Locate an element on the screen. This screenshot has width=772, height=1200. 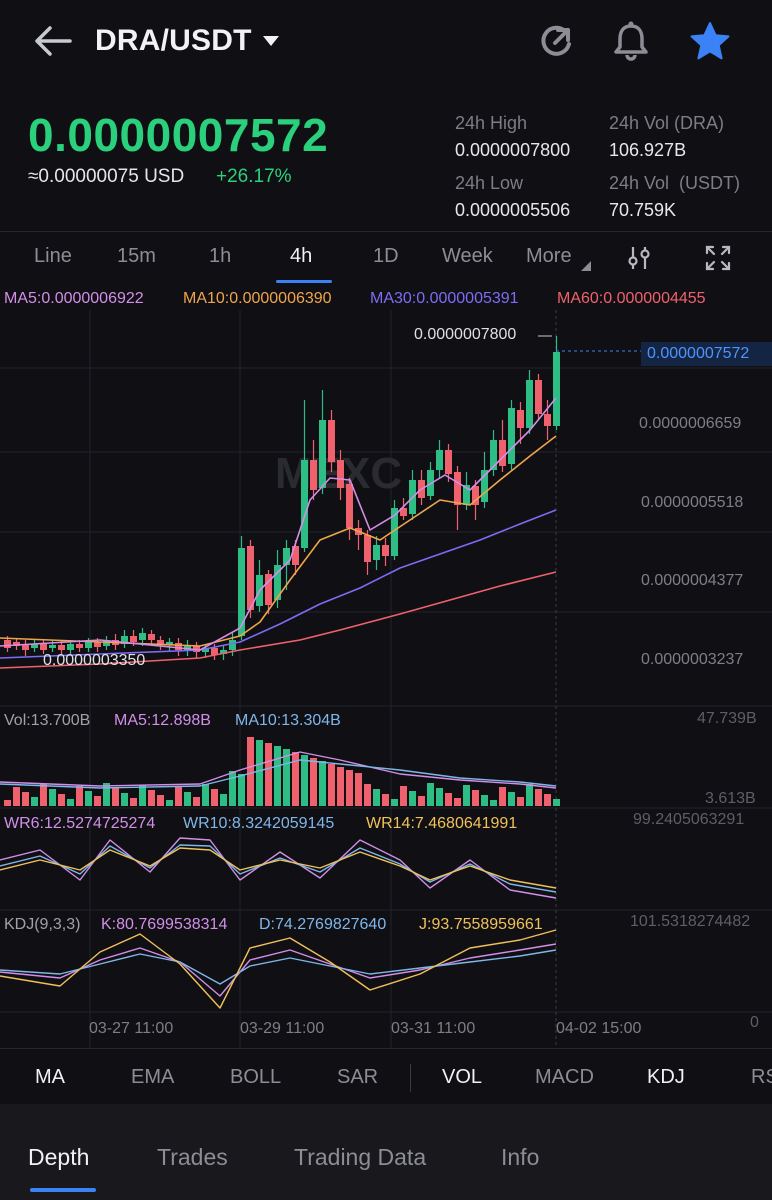
price-markers is located at coordinates (589, 343).